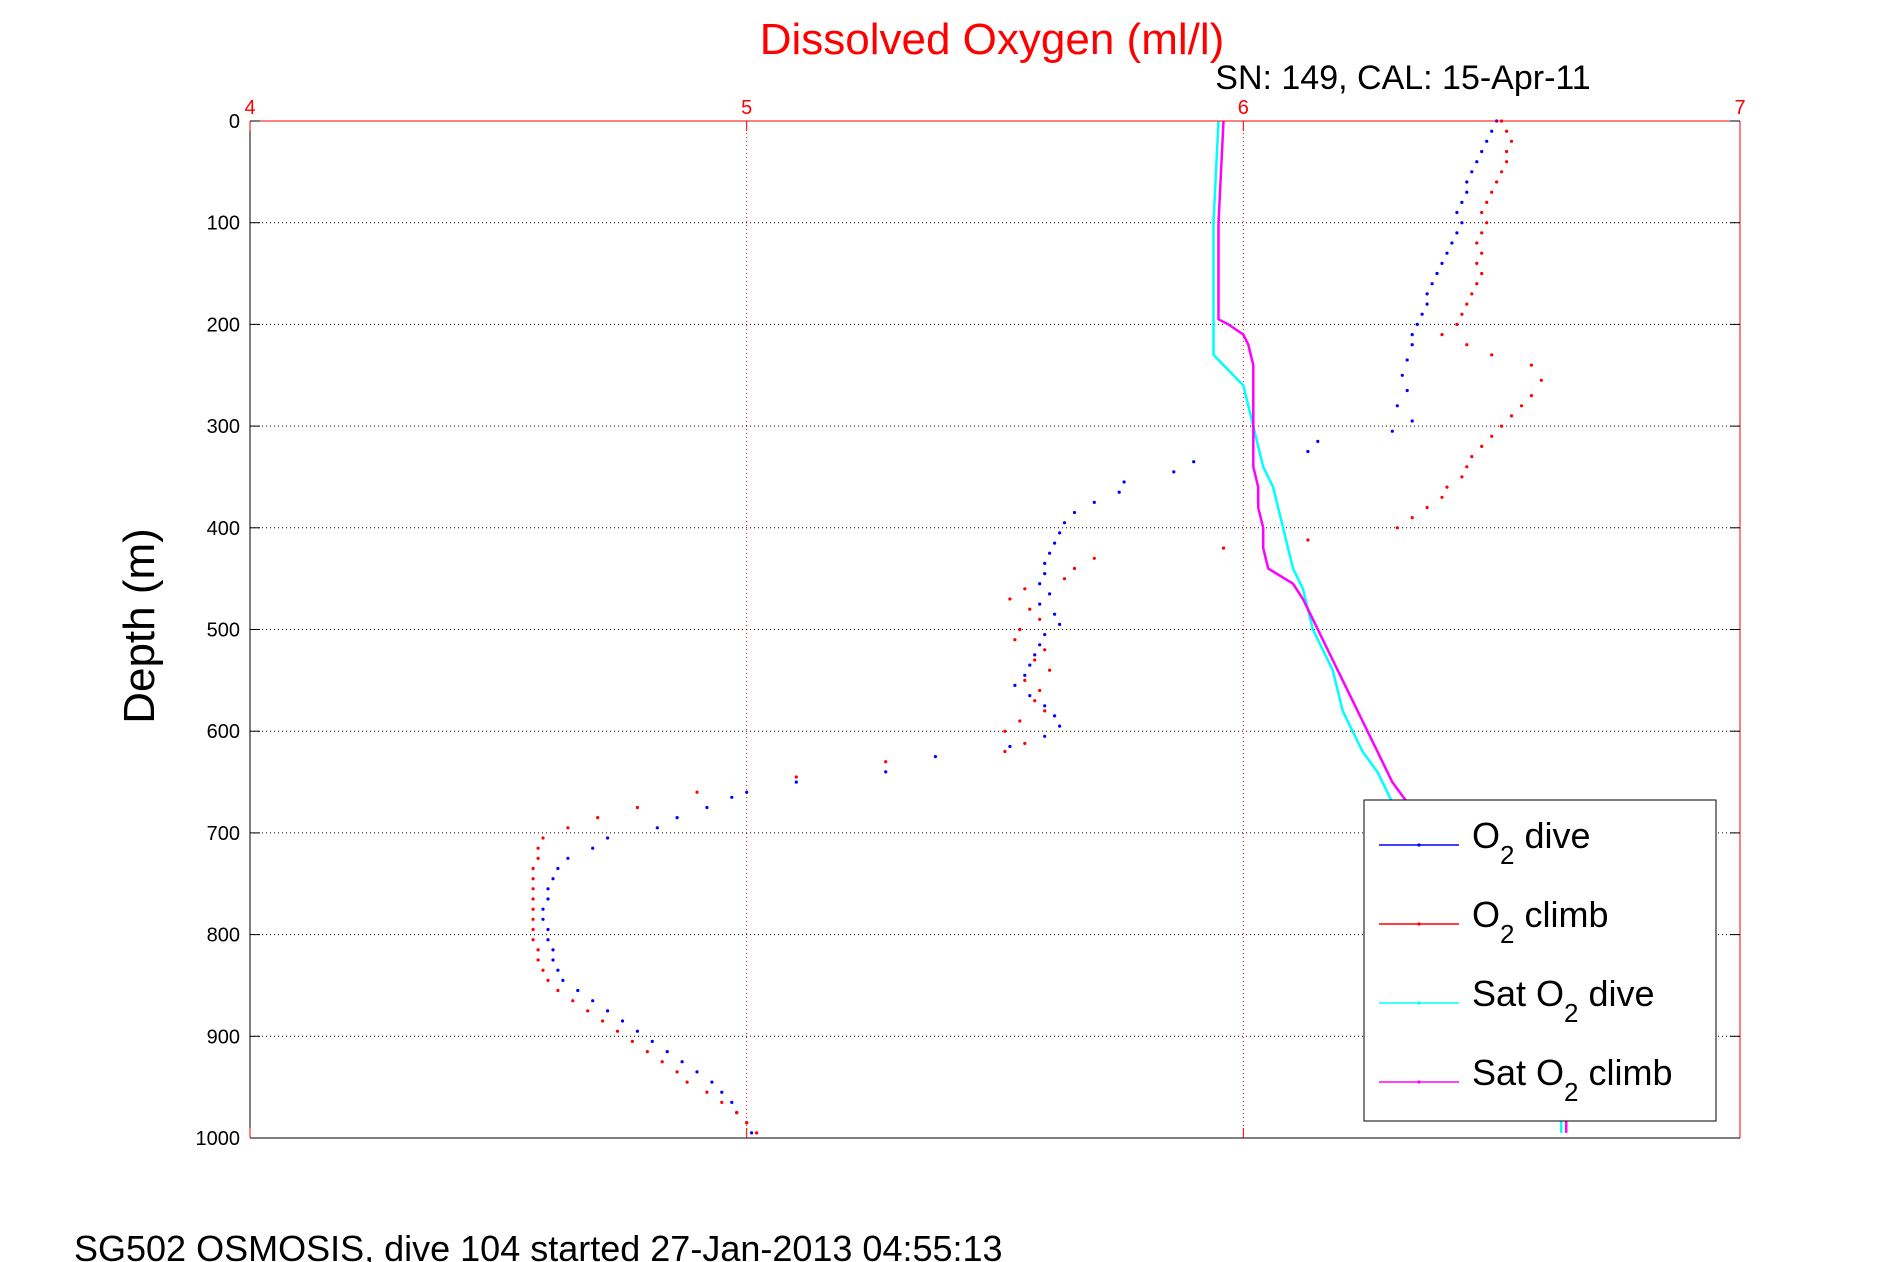 The width and height of the screenshot is (1891, 1262). Describe the element at coordinates (1563, 1000) in the screenshot. I see `legend-label: Sat O2 dive` at that location.